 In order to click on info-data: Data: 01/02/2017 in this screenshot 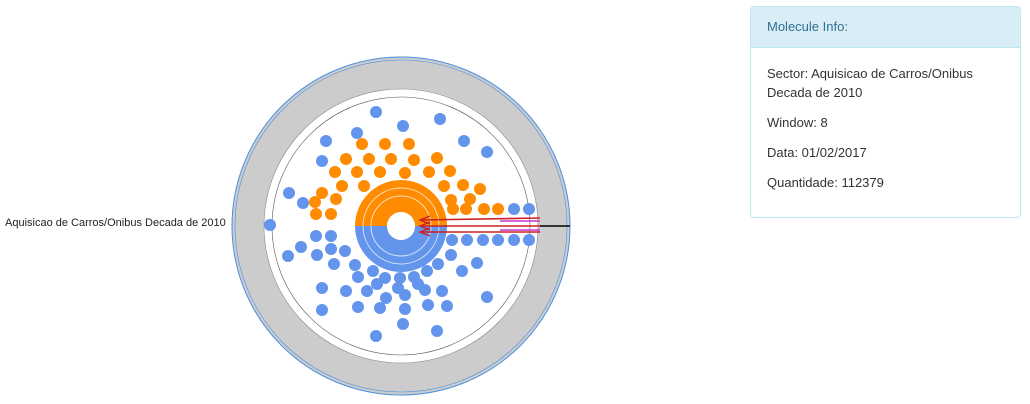, I will do `click(817, 152)`.